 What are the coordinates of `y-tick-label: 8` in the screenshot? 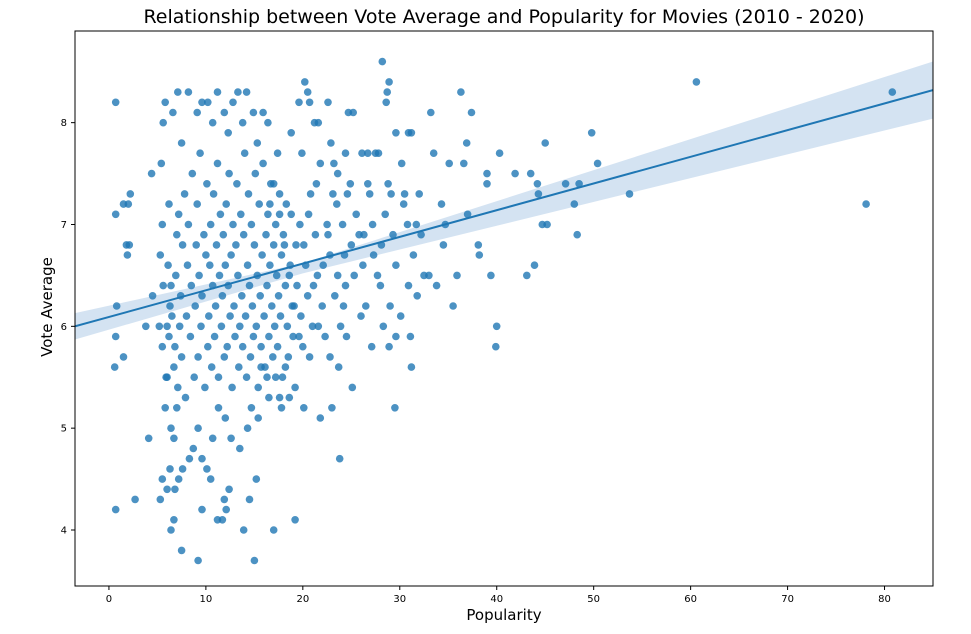 It's located at (64, 123).